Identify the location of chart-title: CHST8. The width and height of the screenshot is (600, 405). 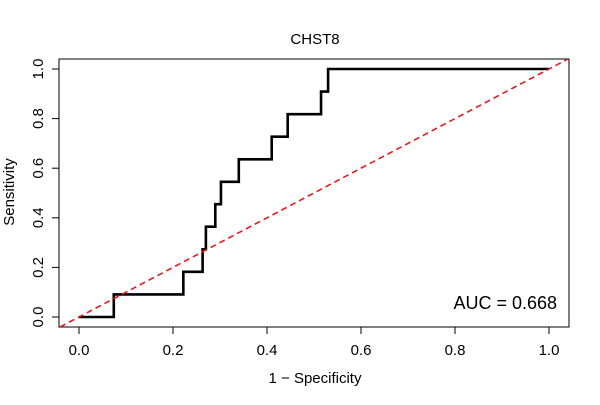
(314, 39).